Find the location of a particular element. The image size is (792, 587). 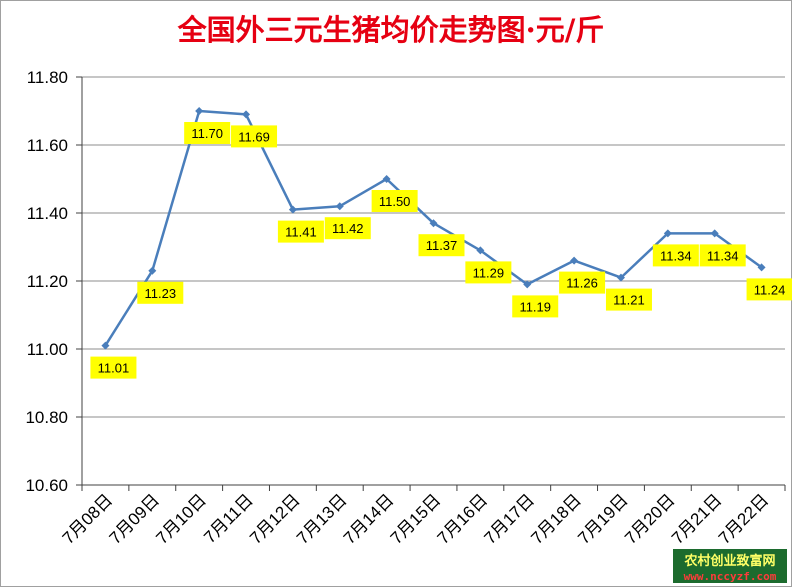

data-label: 11.01 is located at coordinates (114, 368).